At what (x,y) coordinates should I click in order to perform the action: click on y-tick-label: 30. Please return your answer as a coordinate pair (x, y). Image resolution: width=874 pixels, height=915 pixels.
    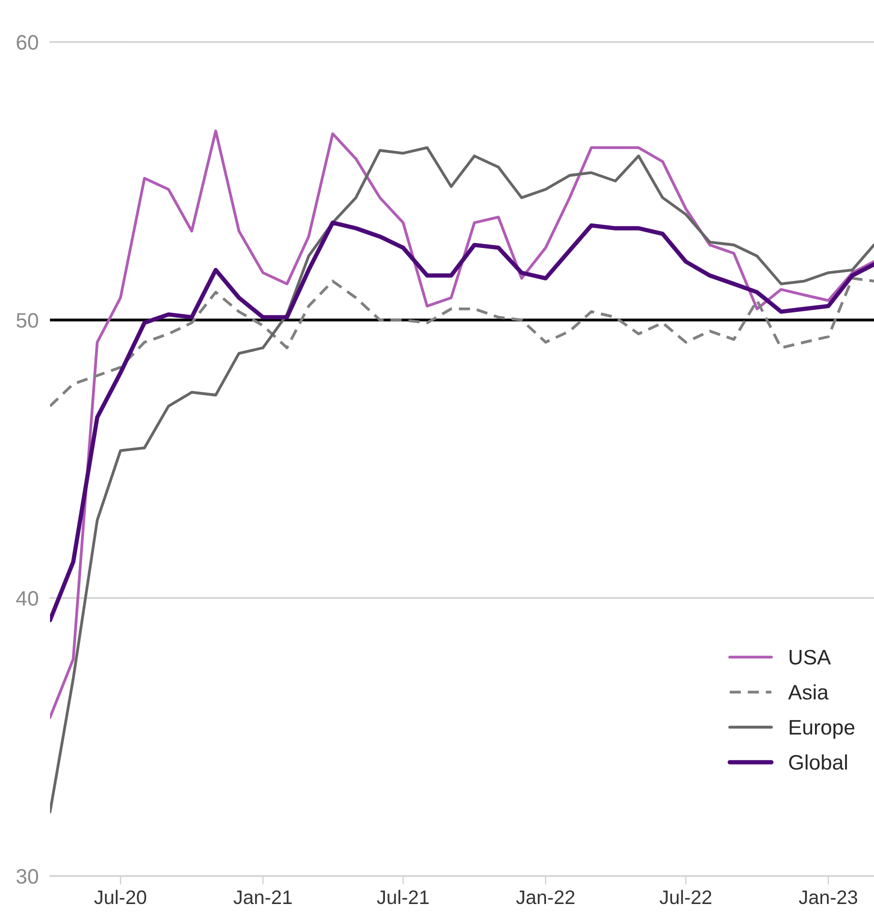
    Looking at the image, I should click on (27, 876).